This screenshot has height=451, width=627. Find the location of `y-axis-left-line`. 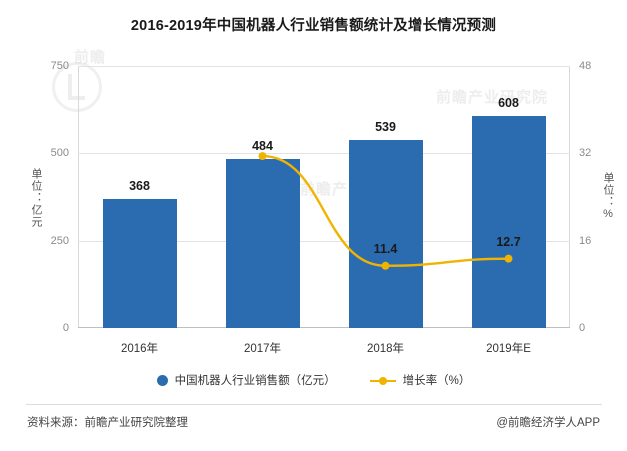

y-axis-left-line is located at coordinates (78, 197).